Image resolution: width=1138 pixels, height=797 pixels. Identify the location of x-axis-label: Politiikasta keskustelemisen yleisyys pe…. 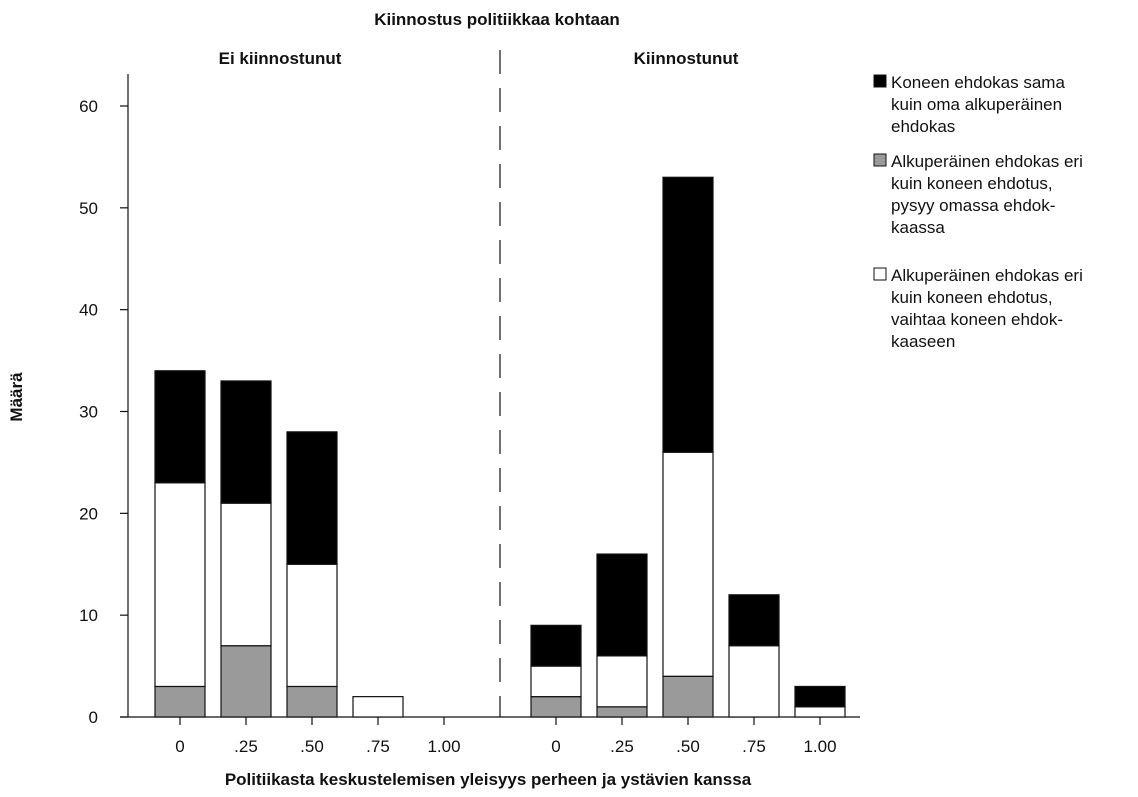
(488, 779).